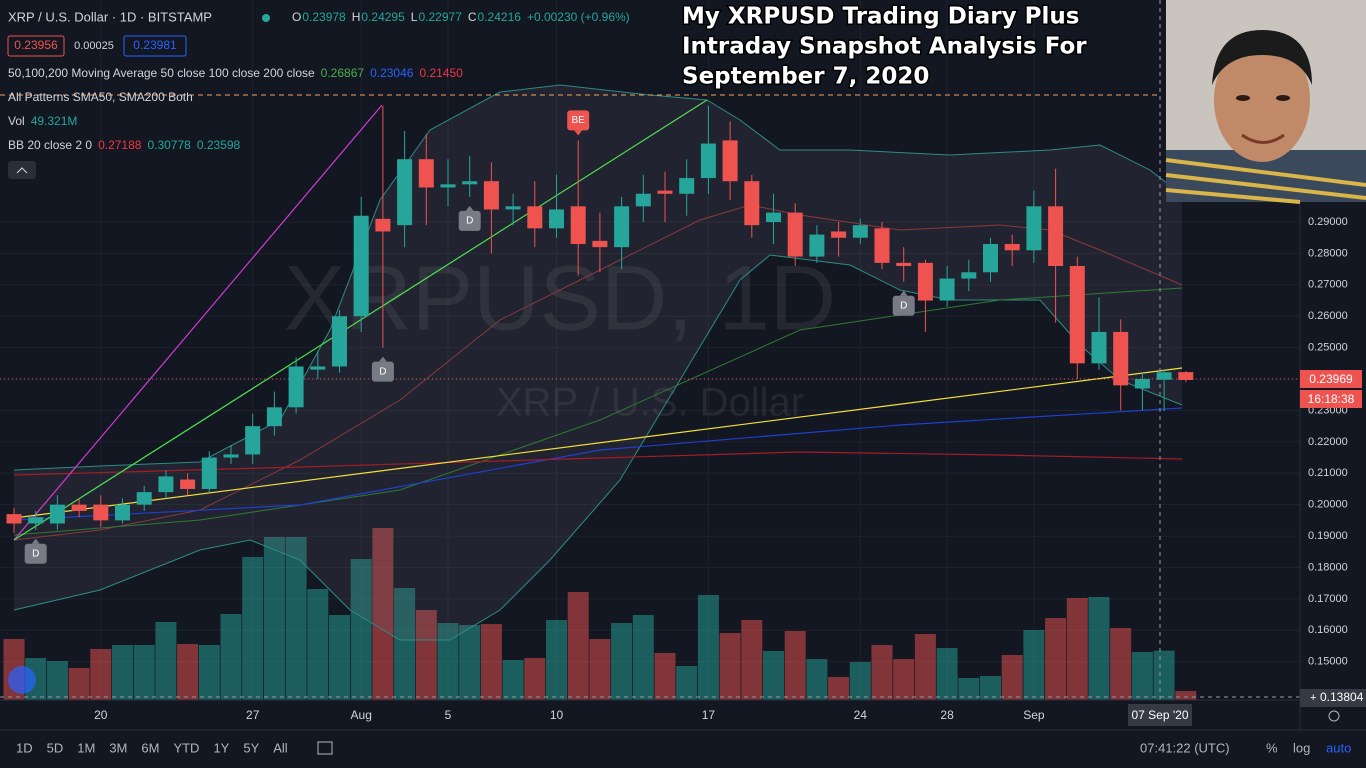 This screenshot has width=1366, height=768. I want to click on log-toggle: log, so click(1301, 747).